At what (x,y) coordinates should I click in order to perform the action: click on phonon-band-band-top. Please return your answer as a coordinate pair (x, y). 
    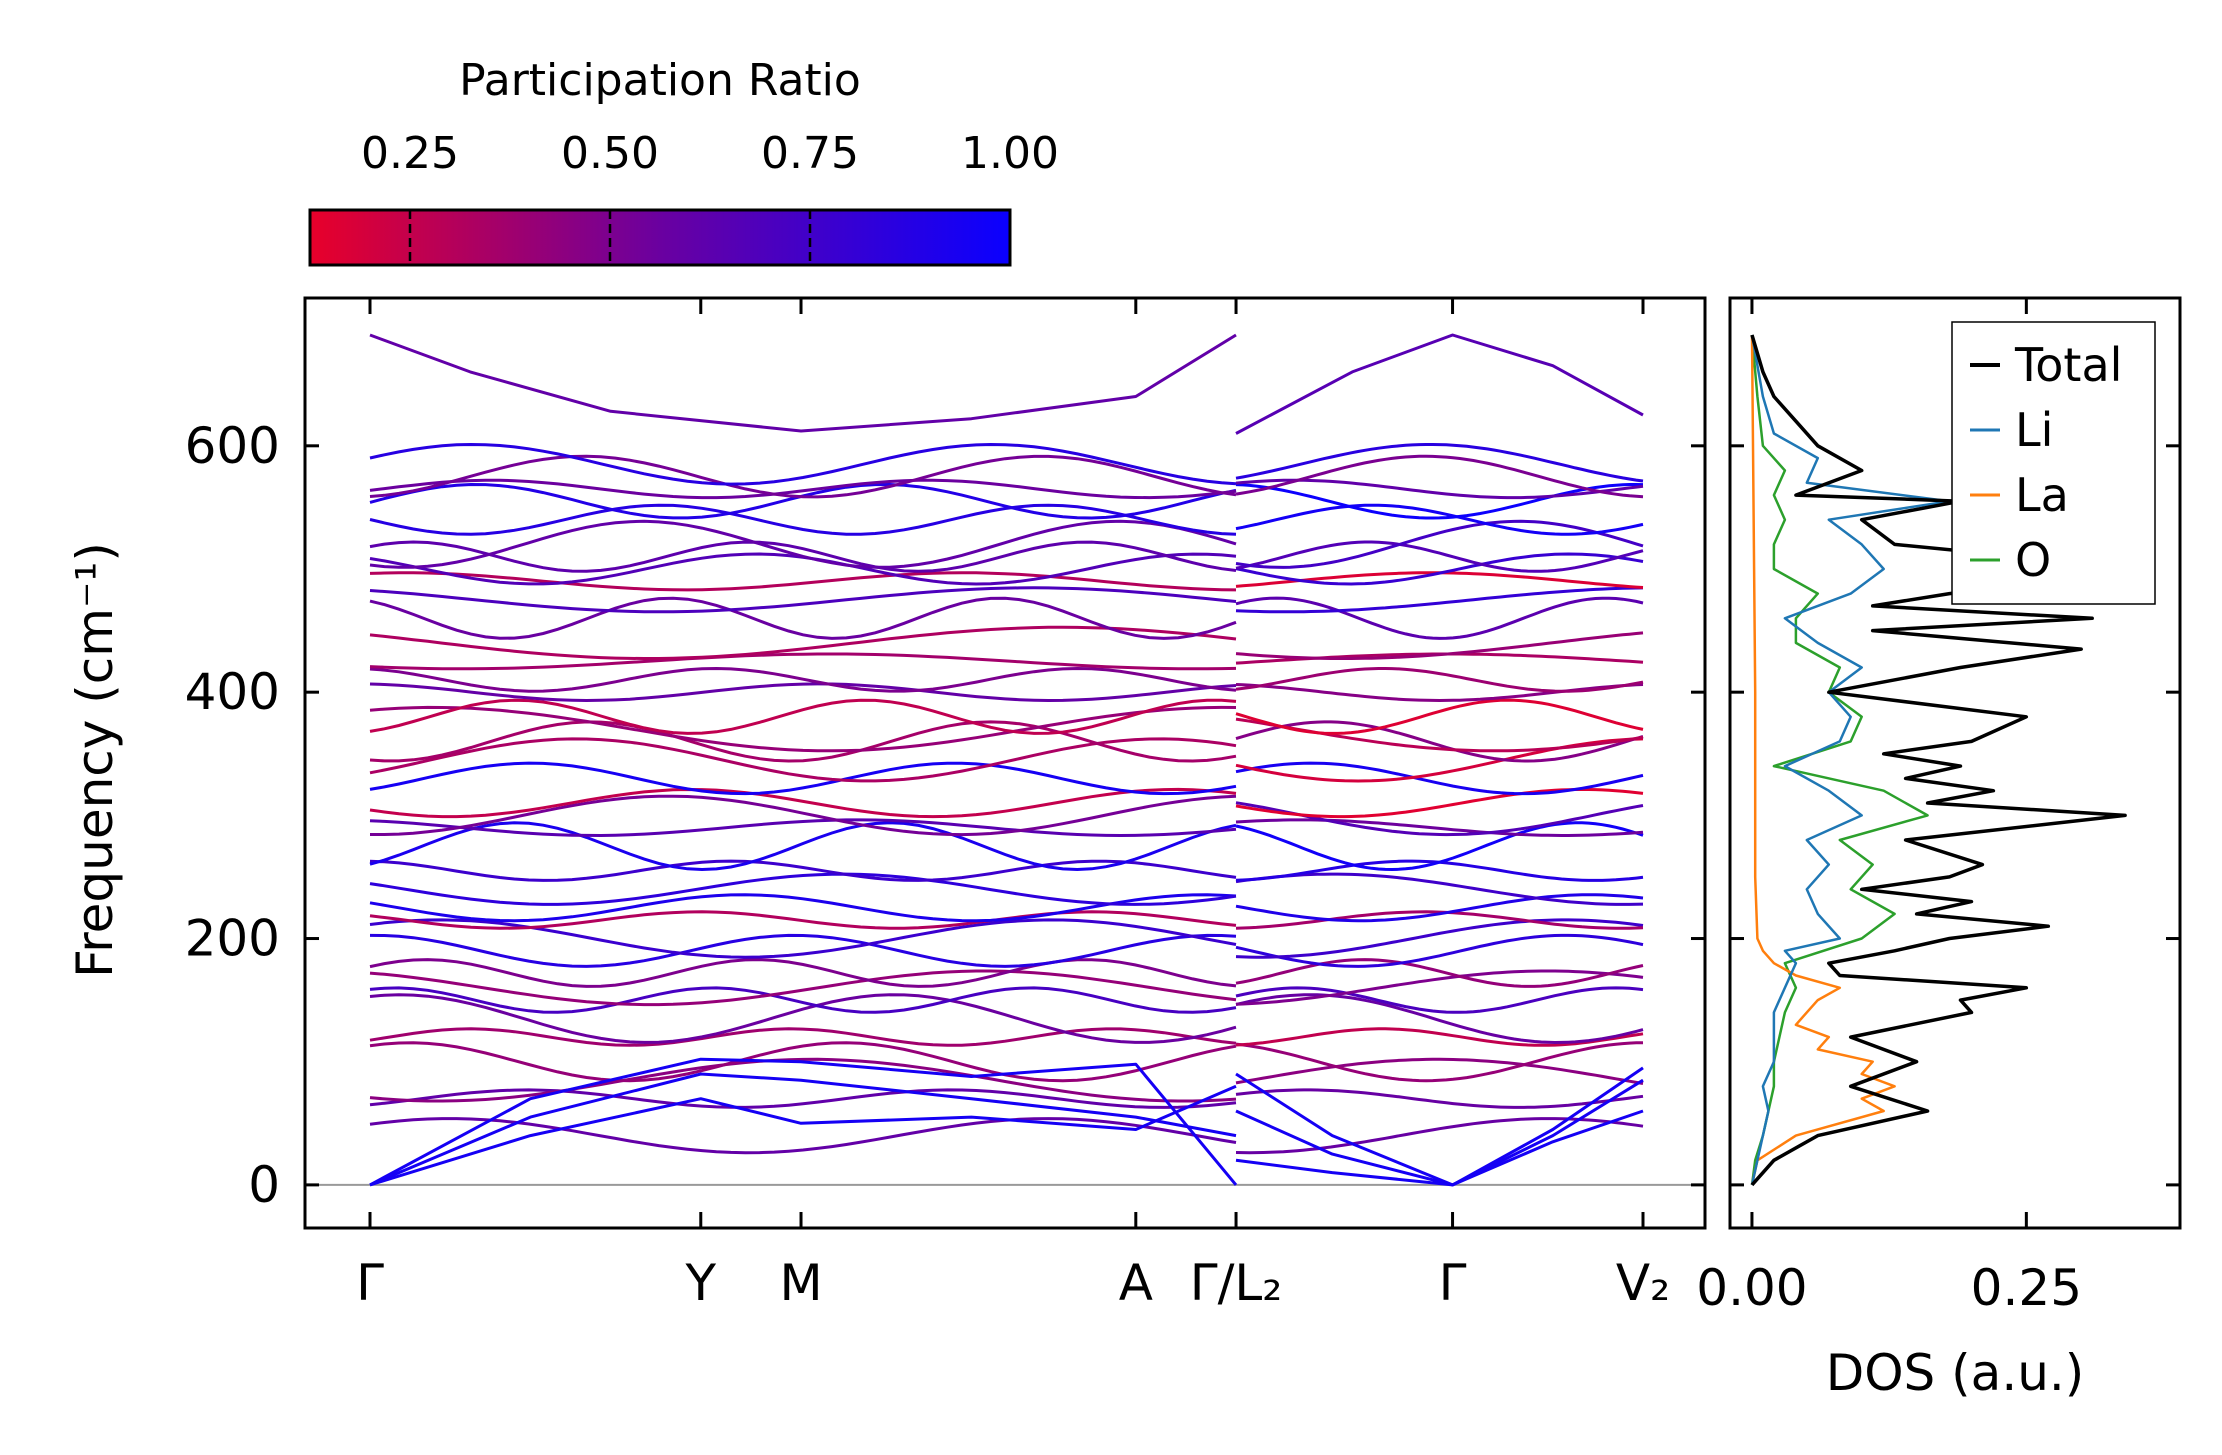
    Looking at the image, I should click on (803, 383).